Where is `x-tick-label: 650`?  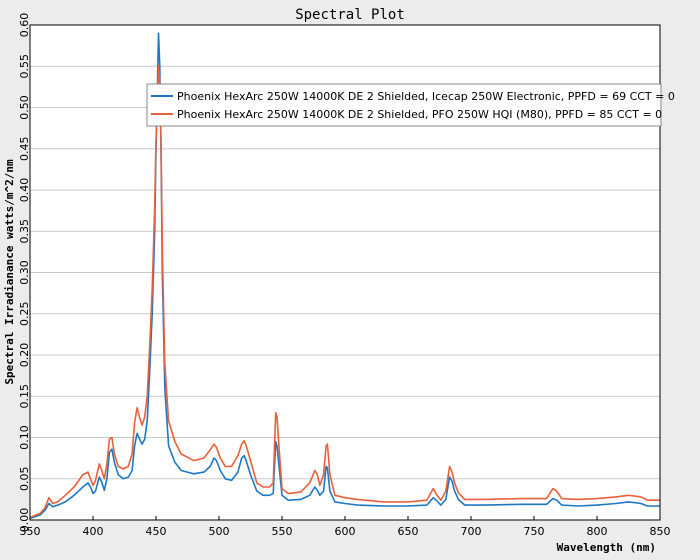
x-tick-label: 650 is located at coordinates (408, 531).